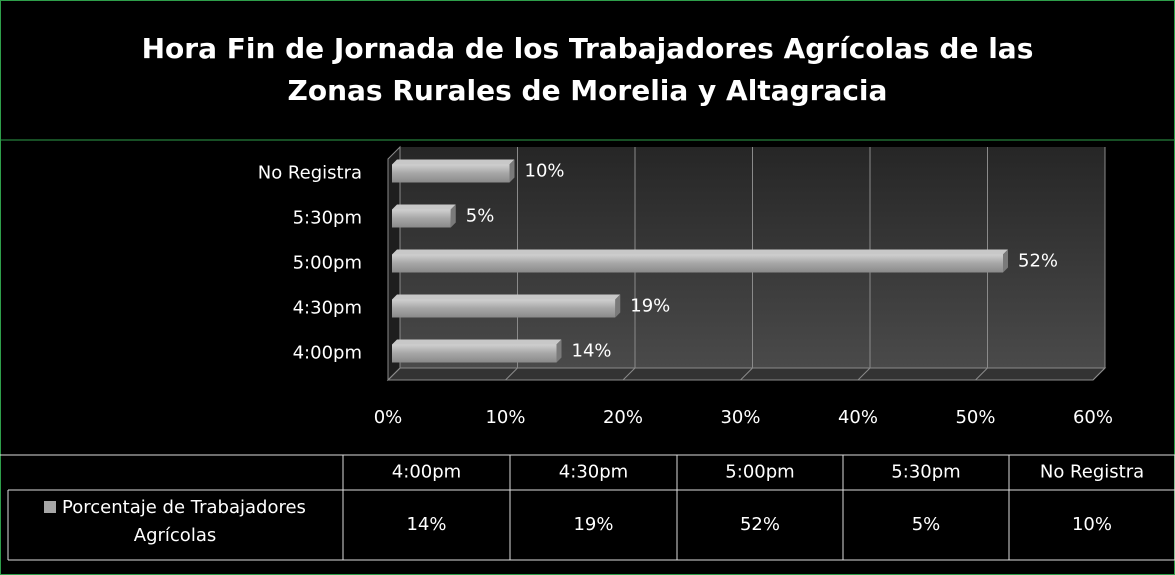 The image size is (1175, 575). What do you see at coordinates (1092, 524) in the screenshot?
I see `table-value: 10%` at bounding box center [1092, 524].